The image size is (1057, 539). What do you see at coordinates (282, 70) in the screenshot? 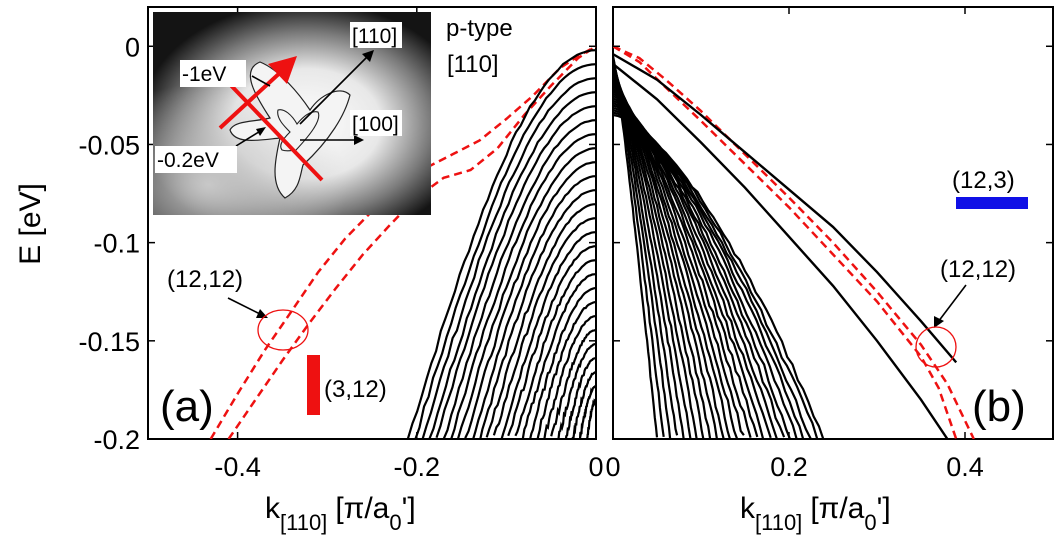
I see `inset-red-arrowhead` at bounding box center [282, 70].